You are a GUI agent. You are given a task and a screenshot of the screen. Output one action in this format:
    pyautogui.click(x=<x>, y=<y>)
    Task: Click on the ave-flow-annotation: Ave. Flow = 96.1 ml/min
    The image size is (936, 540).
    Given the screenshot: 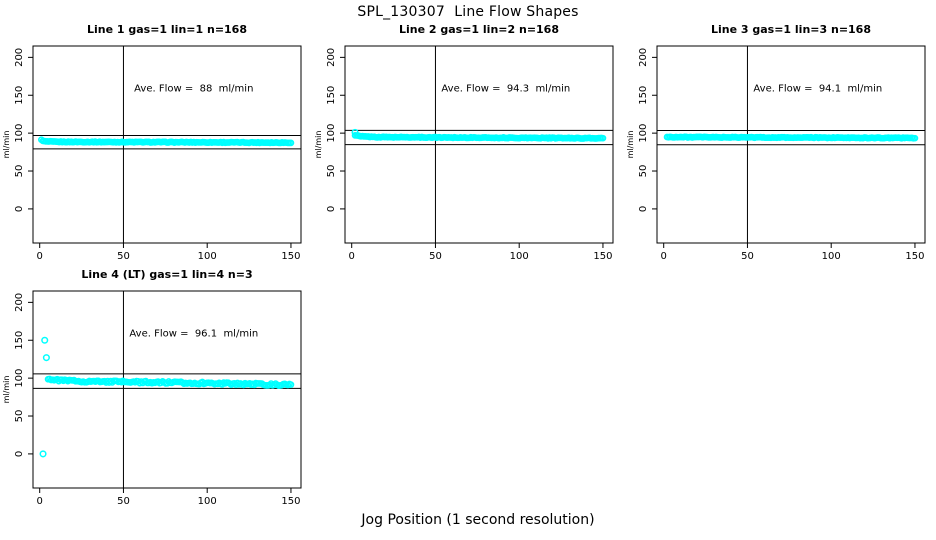 What is the action you would take?
    pyautogui.click(x=193, y=333)
    